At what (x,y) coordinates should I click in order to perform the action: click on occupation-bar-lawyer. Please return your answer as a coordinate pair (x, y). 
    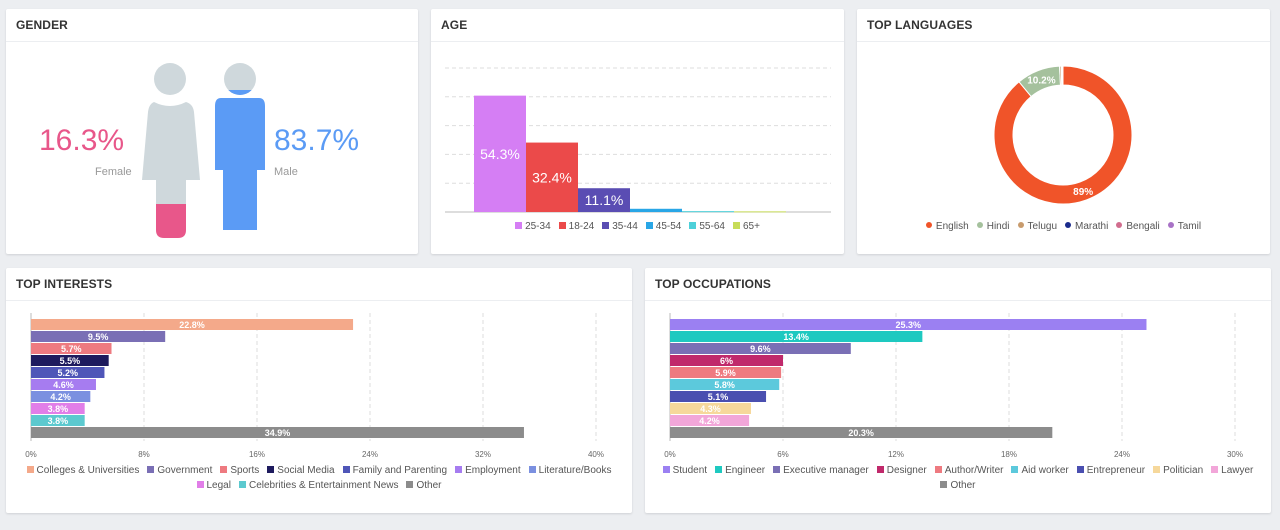
    Looking at the image, I should click on (710, 420).